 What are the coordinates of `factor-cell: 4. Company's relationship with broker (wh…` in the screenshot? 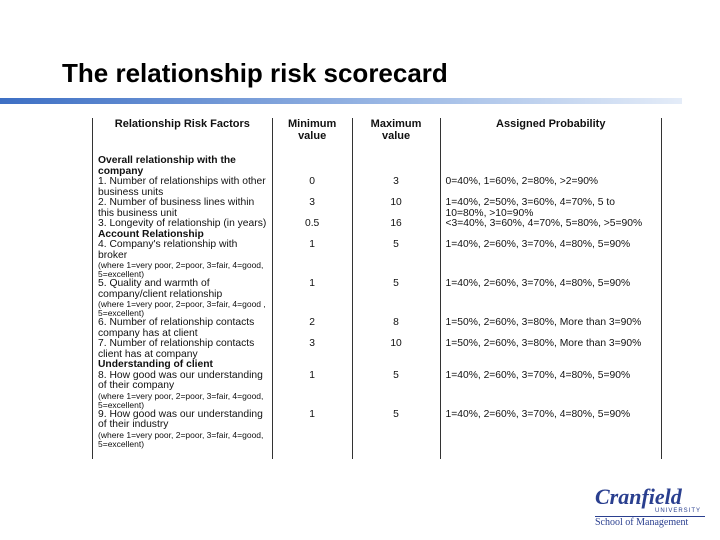 It's located at (182, 259).